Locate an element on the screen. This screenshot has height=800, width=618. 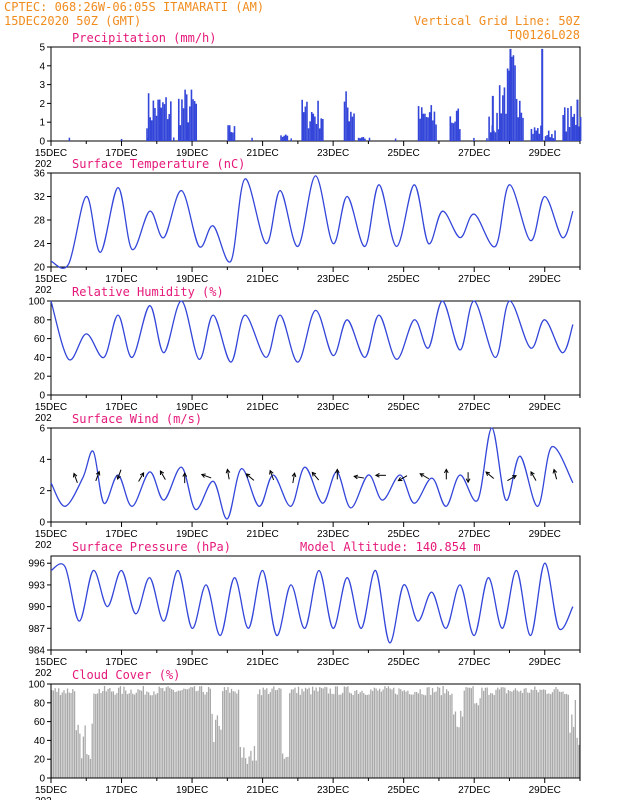
precip-peak-bar is located at coordinates (577, 120).